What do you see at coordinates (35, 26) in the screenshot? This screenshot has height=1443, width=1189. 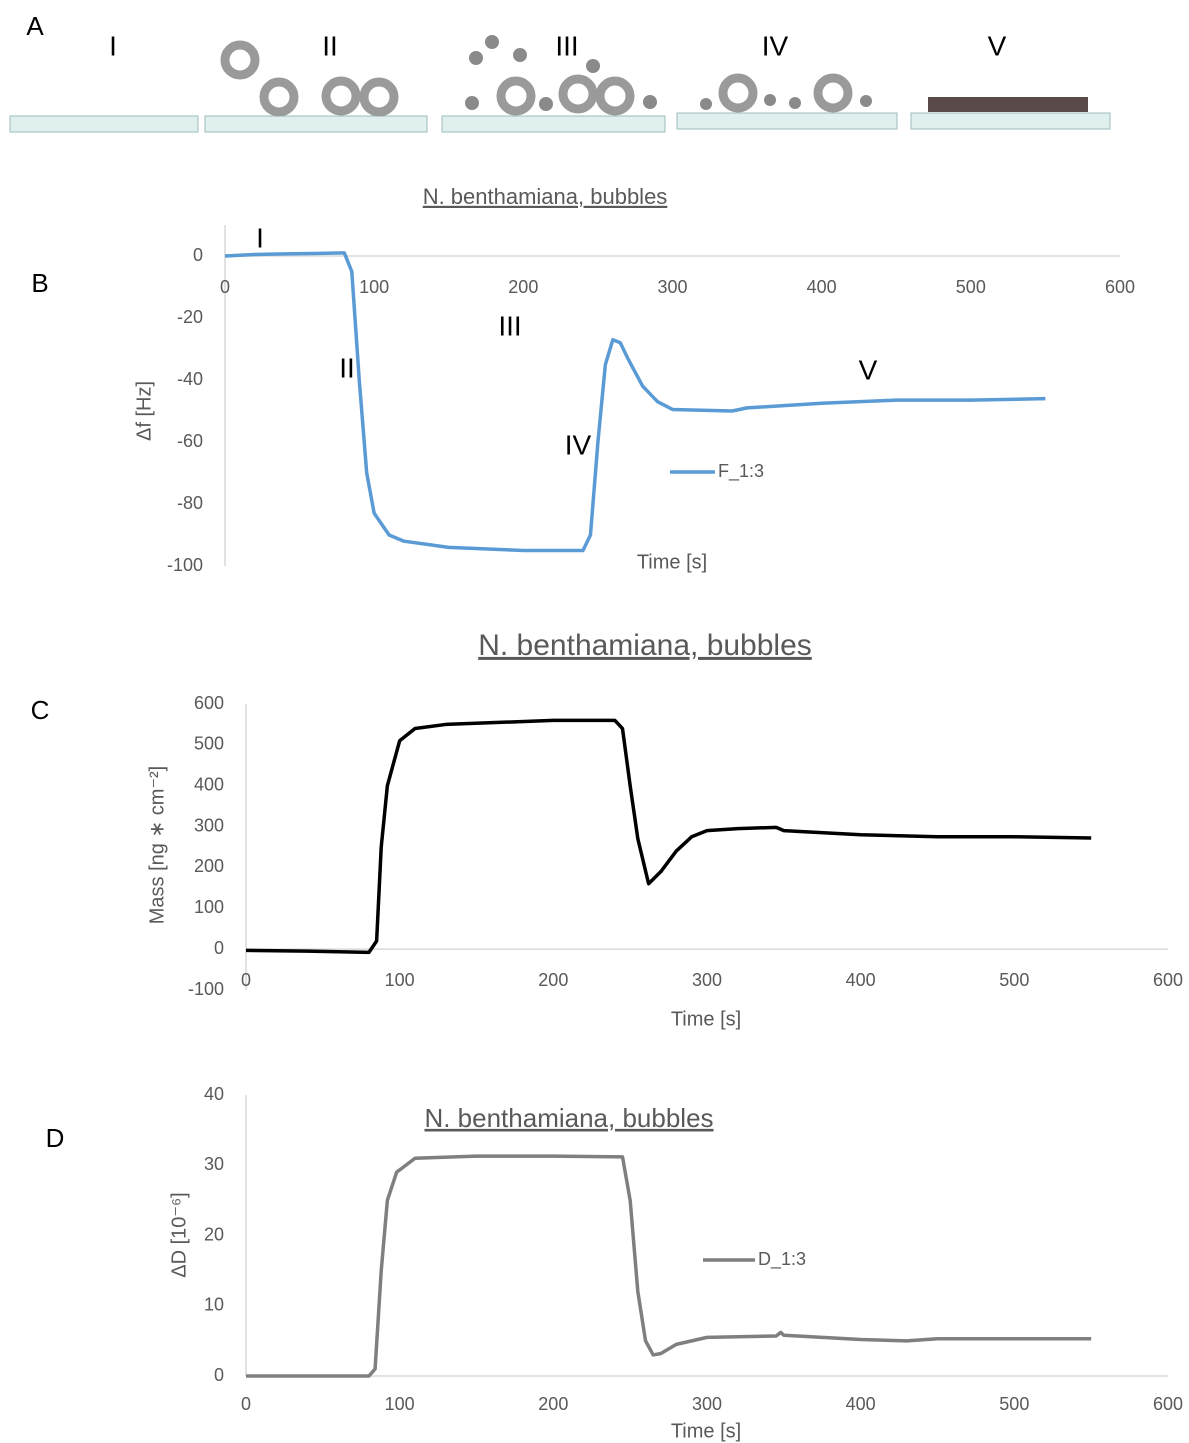 I see `panel-label: A` at bounding box center [35, 26].